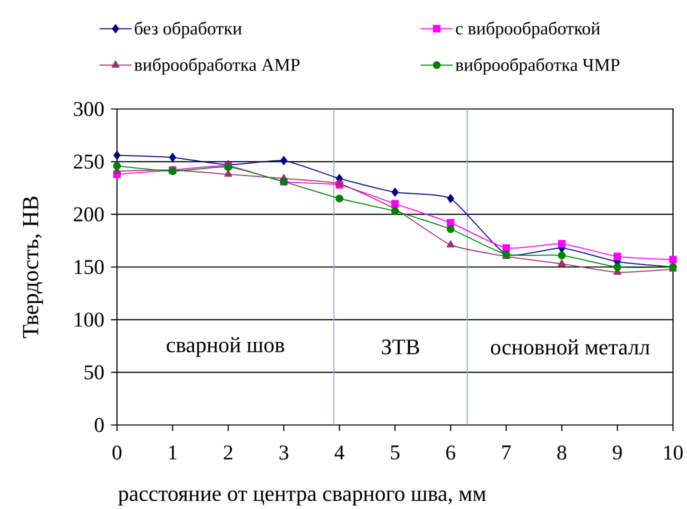  Describe the element at coordinates (617, 453) in the screenshot. I see `x-tick-label: 9` at that location.